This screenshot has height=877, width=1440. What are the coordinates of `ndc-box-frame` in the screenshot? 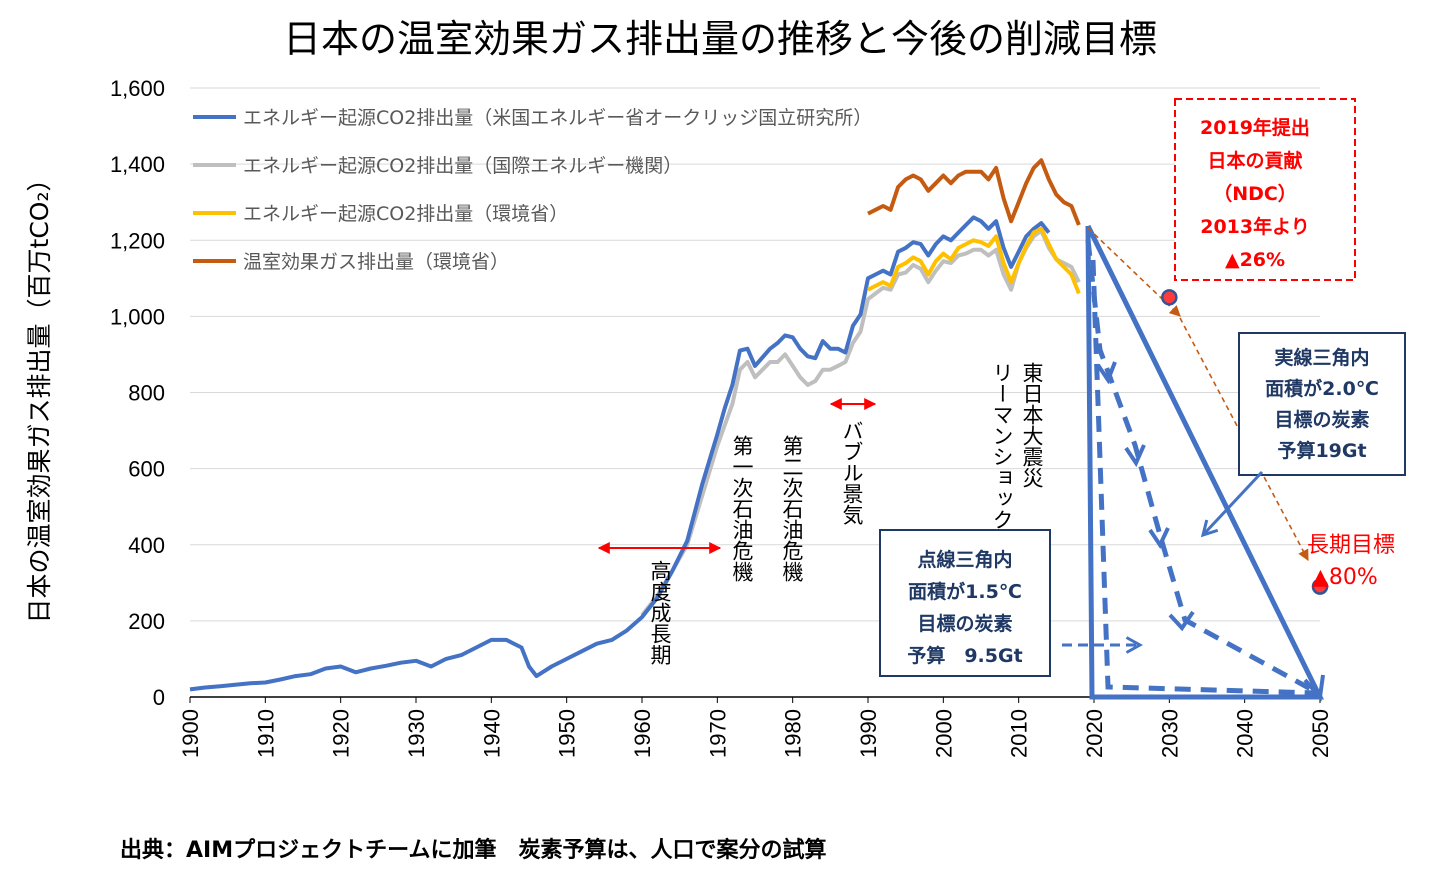 It's located at (1265, 189).